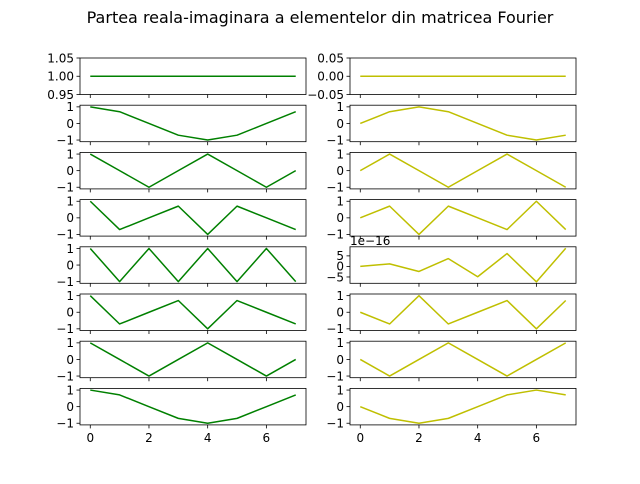  I want to click on series-line-imag-r5c1, so click(463, 312).